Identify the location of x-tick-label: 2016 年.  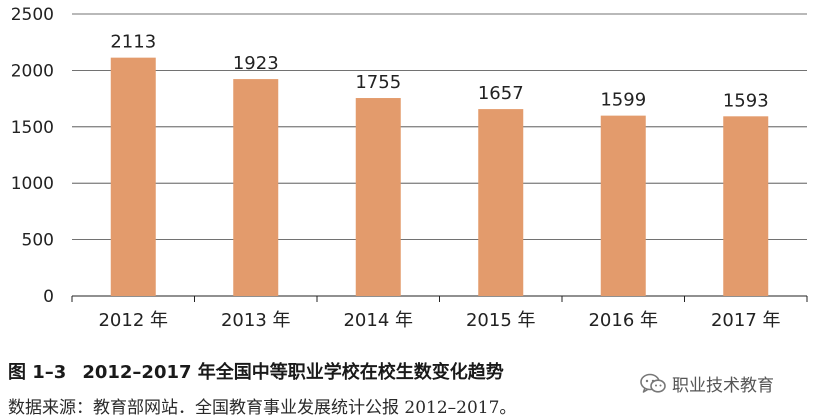
(623, 320).